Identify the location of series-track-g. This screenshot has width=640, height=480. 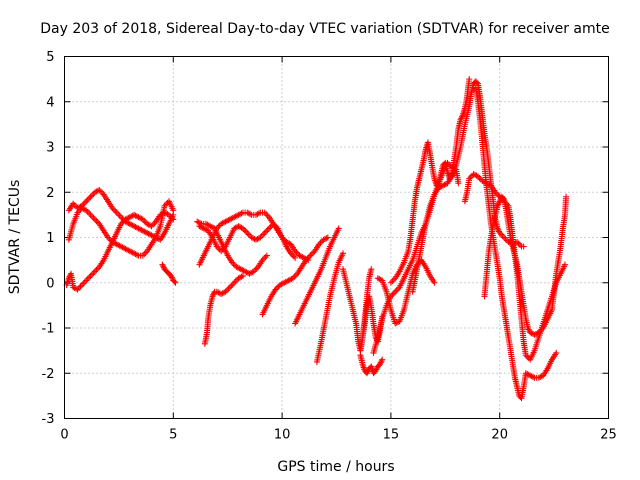
(254, 238).